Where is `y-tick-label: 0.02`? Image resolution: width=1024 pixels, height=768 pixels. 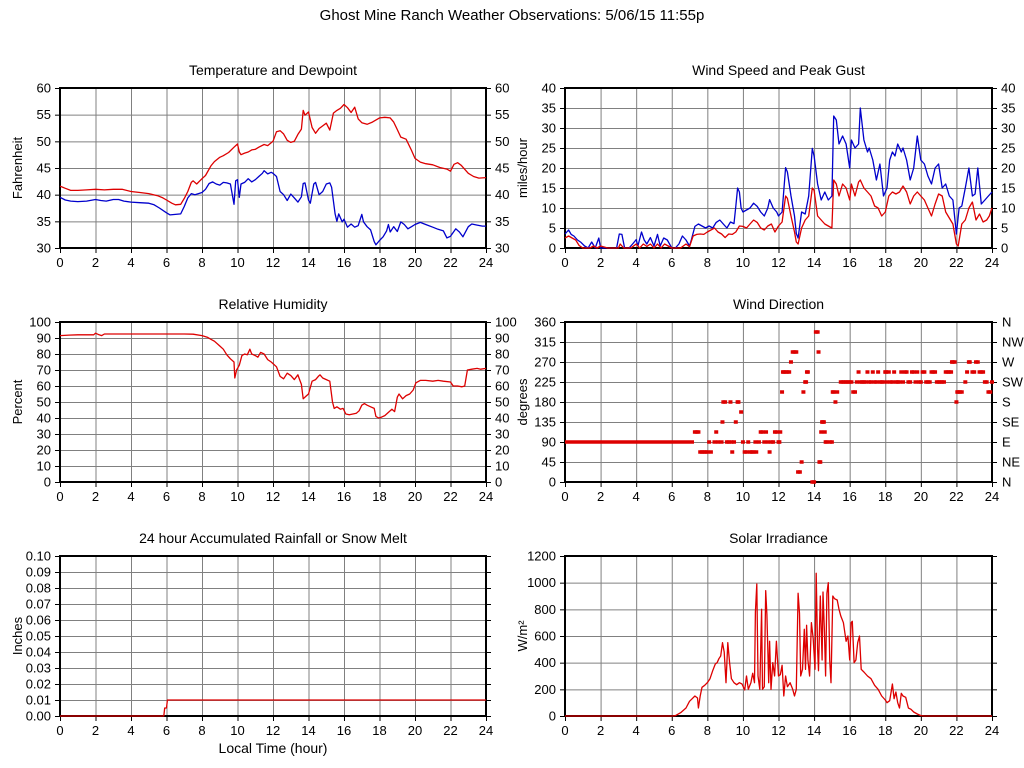
y-tick-label: 0.02 is located at coordinates (38, 684).